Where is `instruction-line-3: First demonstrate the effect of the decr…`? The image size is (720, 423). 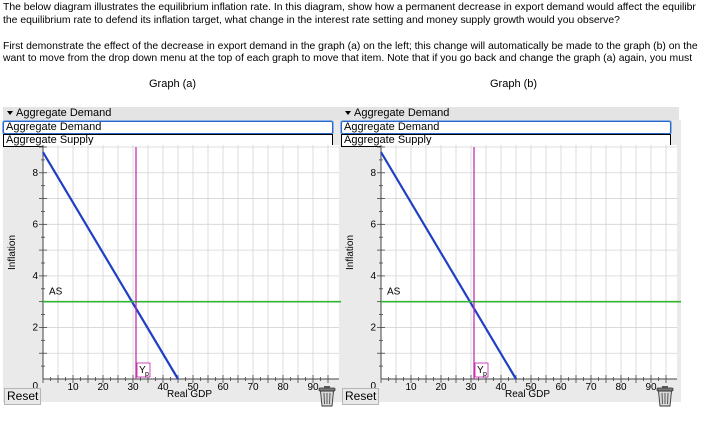
instruction-line-3: First demonstrate the effect of the decr… is located at coordinates (350, 46).